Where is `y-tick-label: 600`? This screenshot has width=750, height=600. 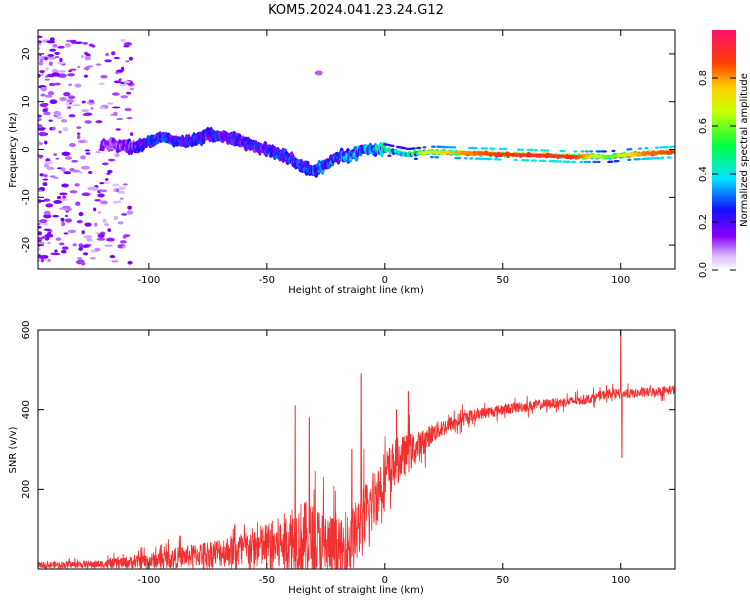
y-tick-label: 600 is located at coordinates (26, 329).